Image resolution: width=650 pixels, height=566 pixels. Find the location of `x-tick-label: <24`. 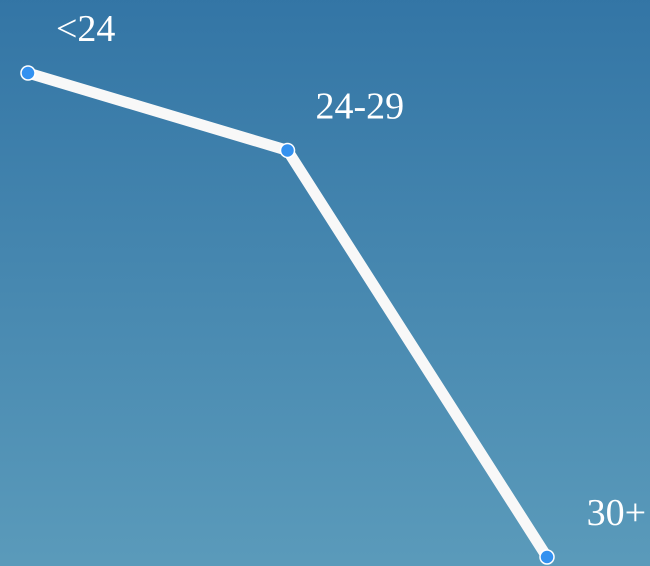

x-tick-label: <24 is located at coordinates (86, 29).